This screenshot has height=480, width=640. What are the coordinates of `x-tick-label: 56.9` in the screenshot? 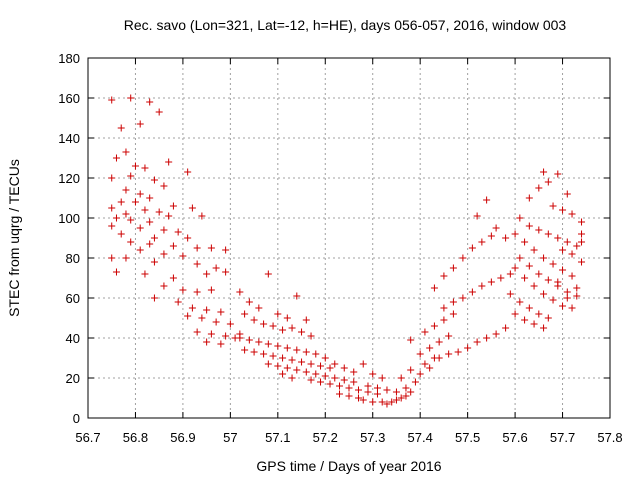 It's located at (182, 437).